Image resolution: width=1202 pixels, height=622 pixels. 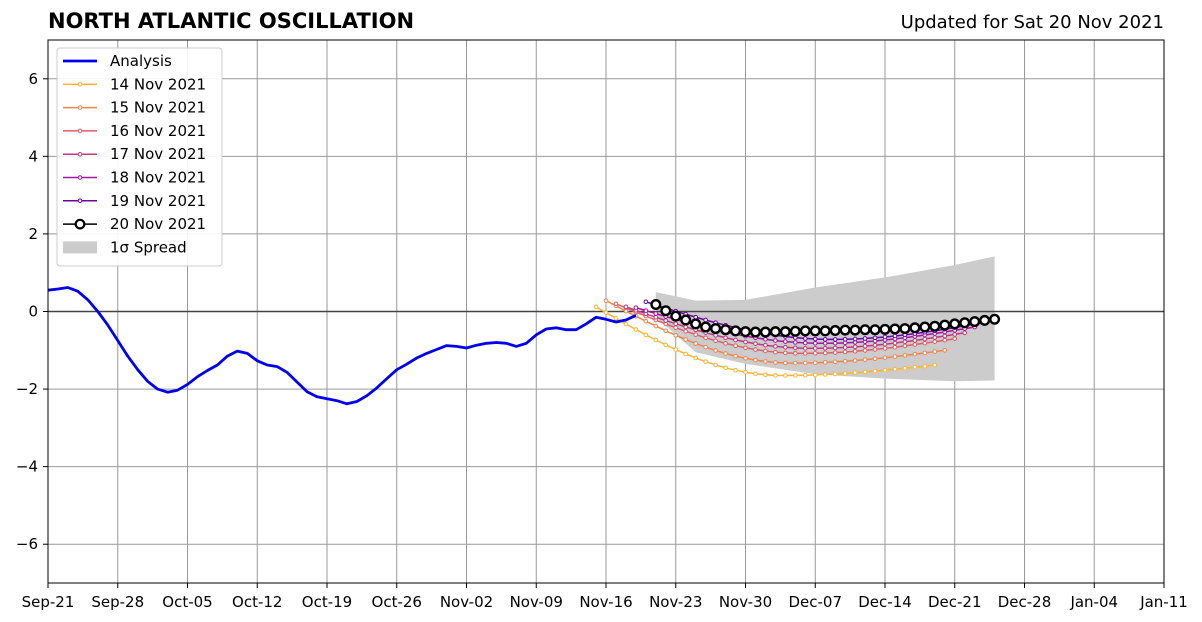 I want to click on x-tick-label: Oct-19, so click(x=327, y=602).